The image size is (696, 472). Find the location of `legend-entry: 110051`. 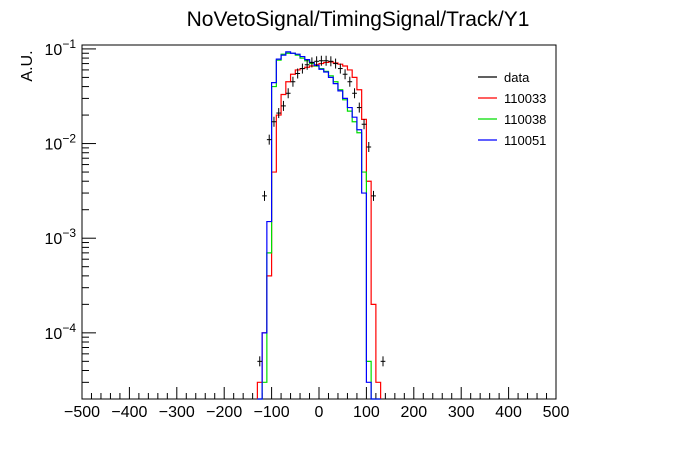

legend-entry: 110051 is located at coordinates (512, 140).